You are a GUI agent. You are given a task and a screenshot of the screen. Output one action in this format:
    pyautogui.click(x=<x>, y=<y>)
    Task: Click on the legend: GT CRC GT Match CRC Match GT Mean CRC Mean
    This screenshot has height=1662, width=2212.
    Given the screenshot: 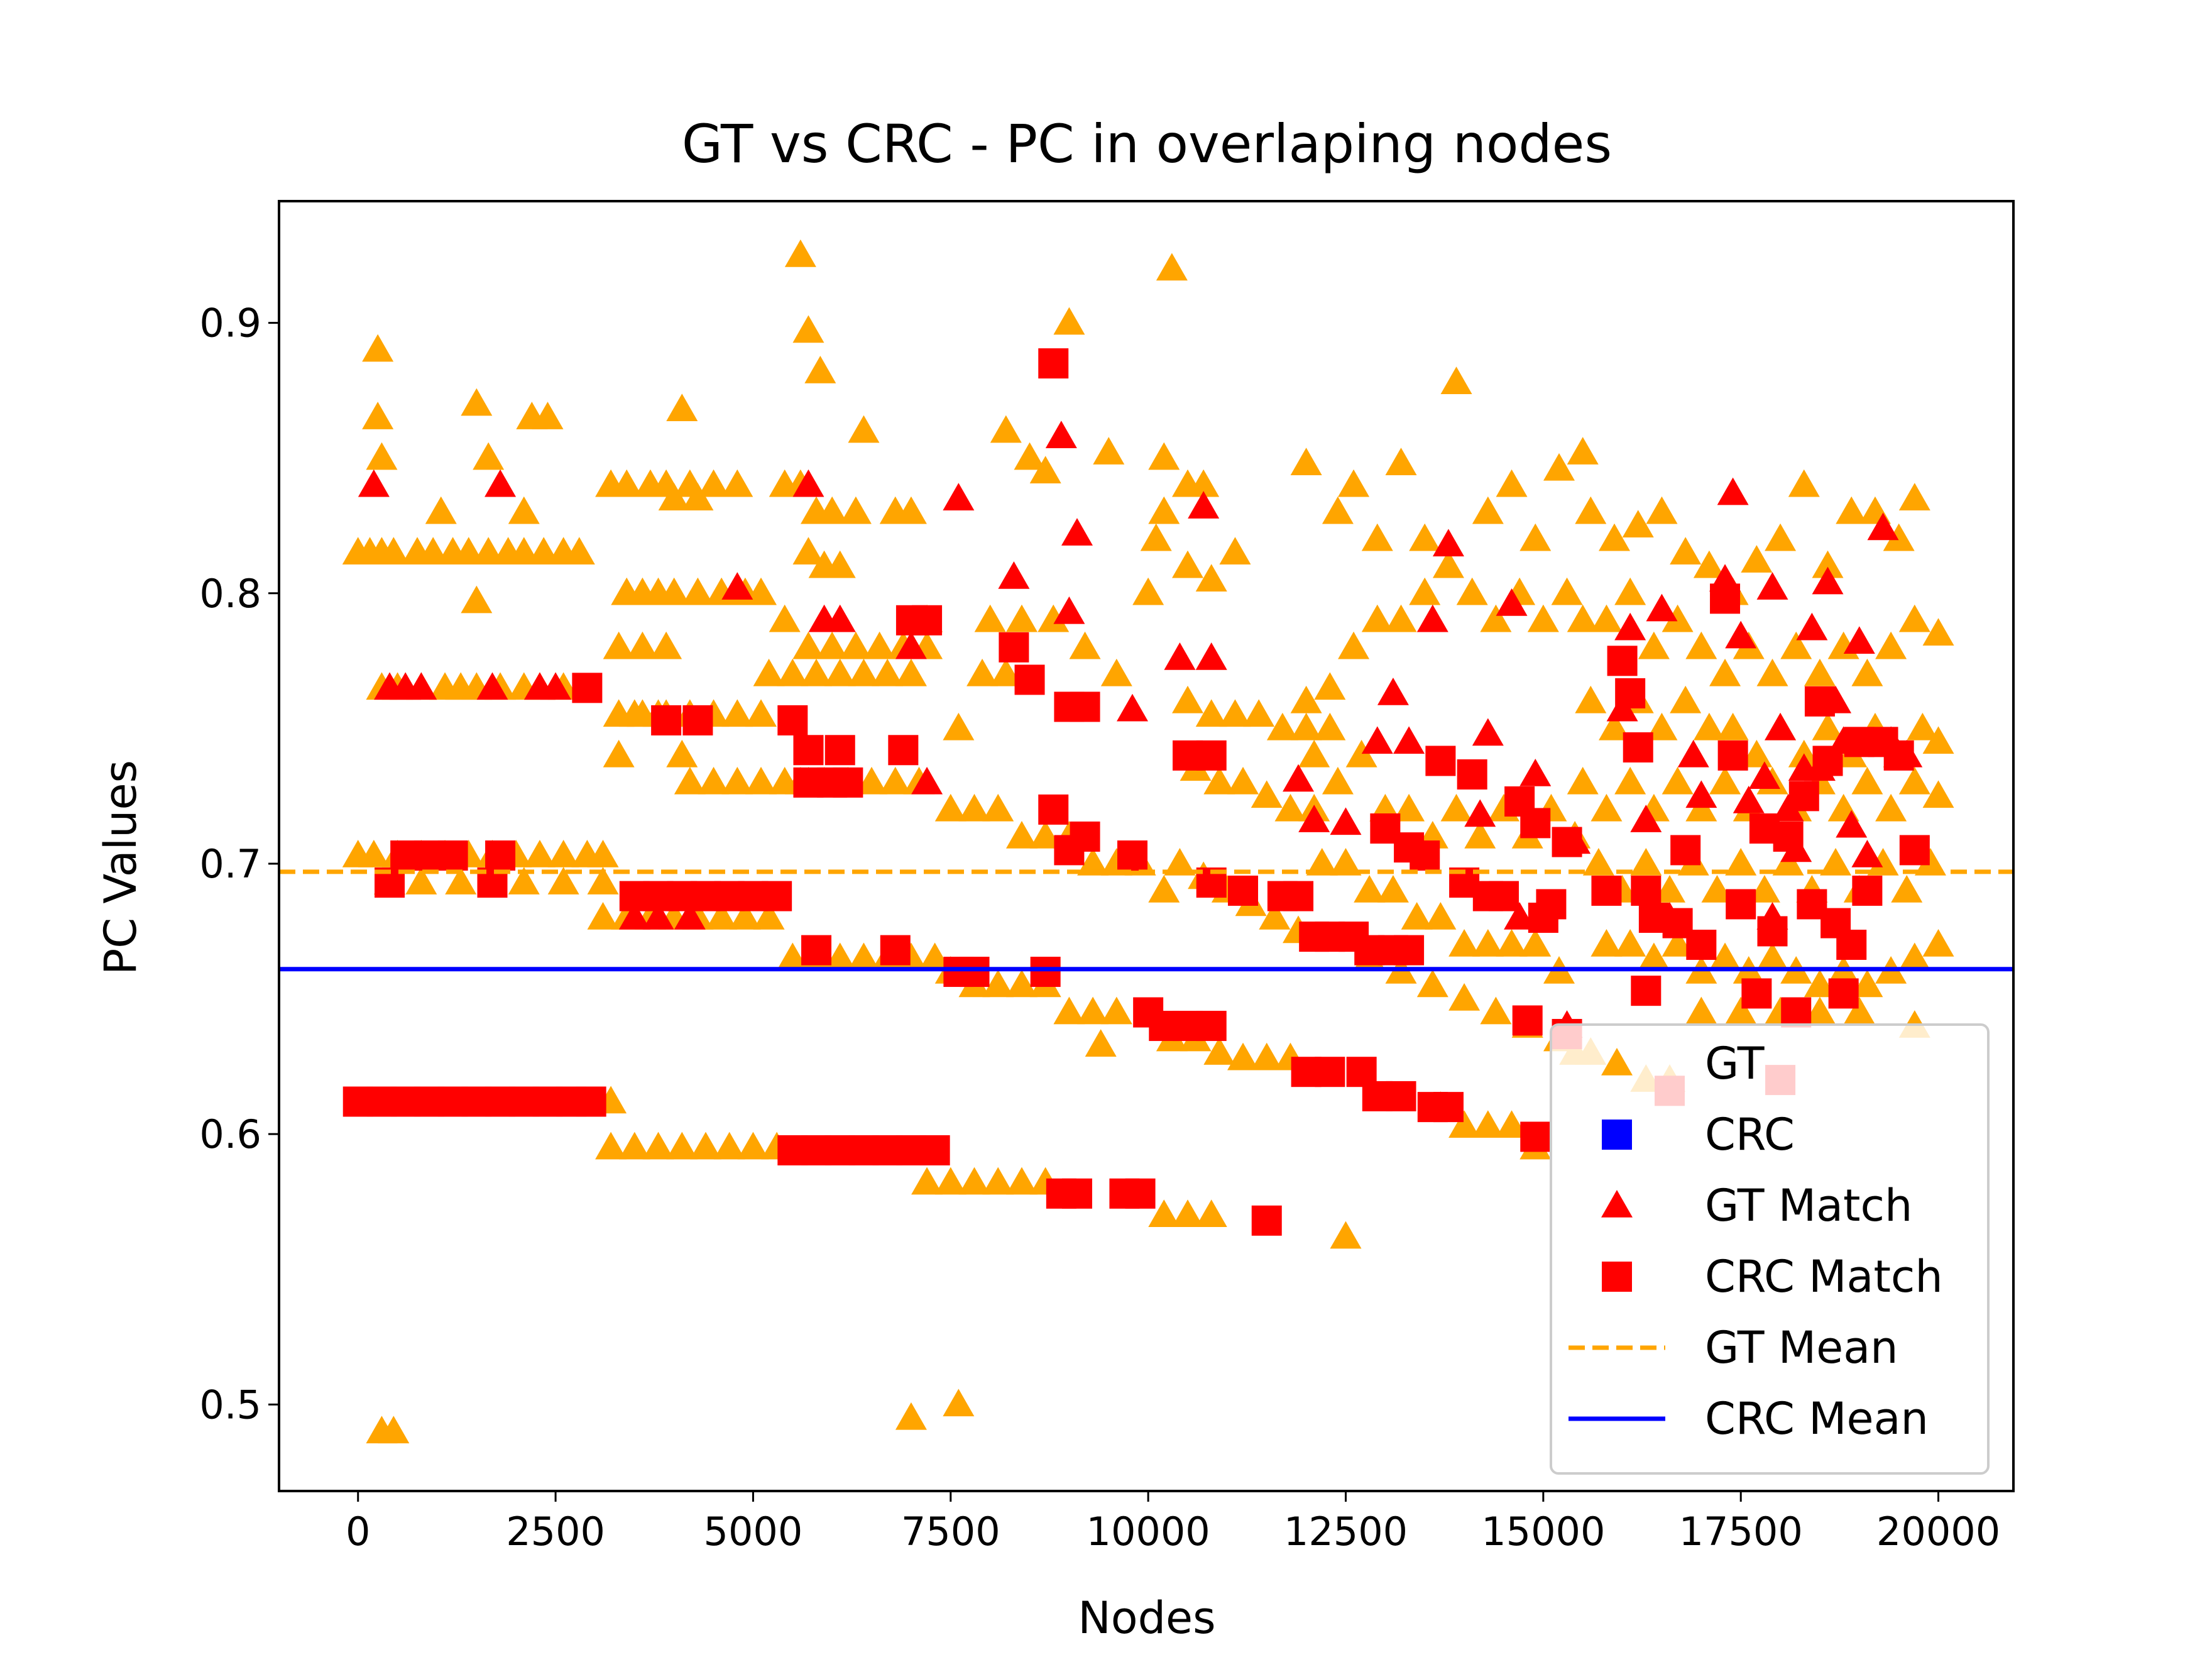 What is the action you would take?
    pyautogui.click(x=1770, y=1249)
    